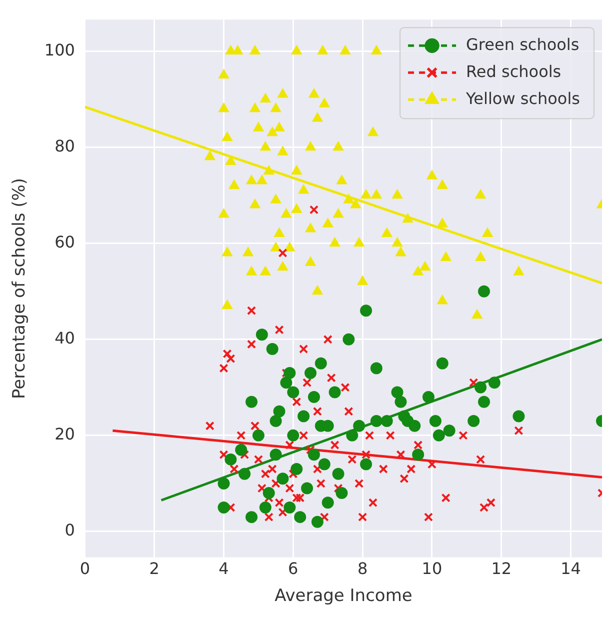 The image size is (609, 617). What do you see at coordinates (223, 568) in the screenshot?
I see `x-tick-label: 4` at bounding box center [223, 568].